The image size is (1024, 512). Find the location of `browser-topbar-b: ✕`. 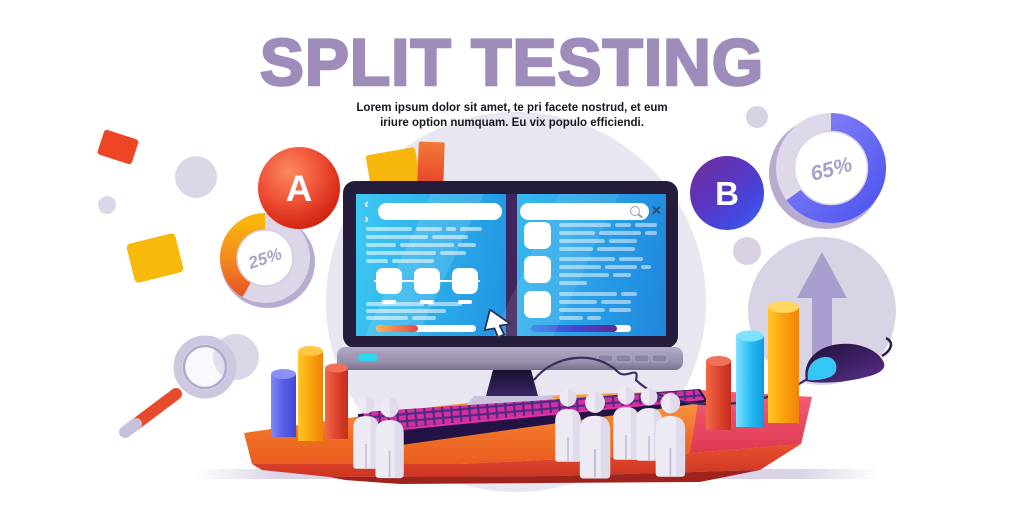

browser-topbar-b: ✕ is located at coordinates (592, 211).